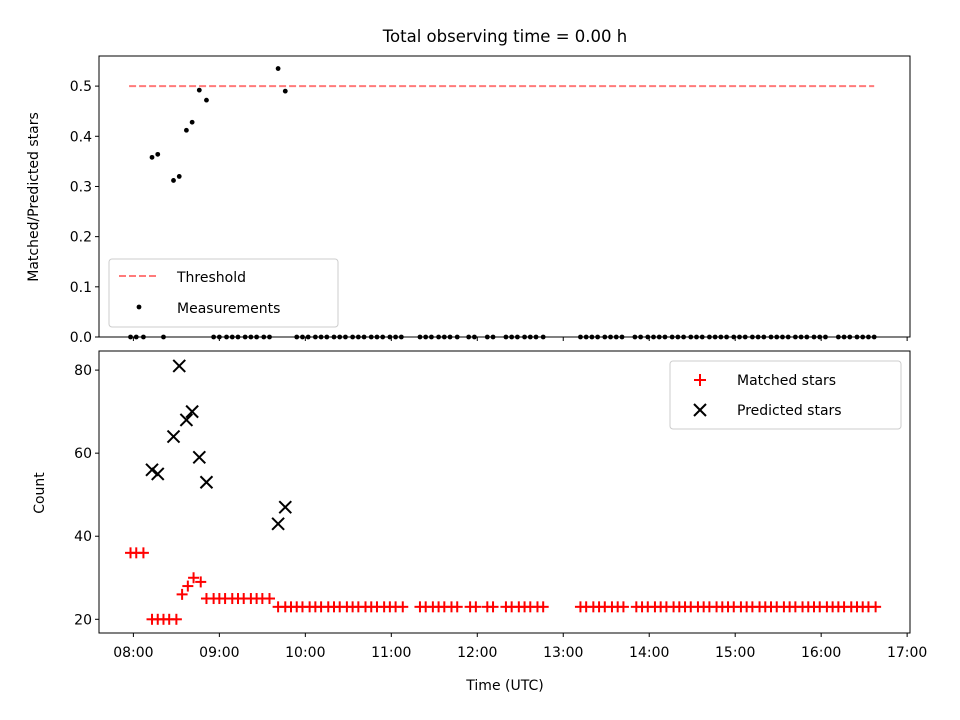  Describe the element at coordinates (211, 278) in the screenshot. I see `legend-threshold-label: Threshold` at that location.